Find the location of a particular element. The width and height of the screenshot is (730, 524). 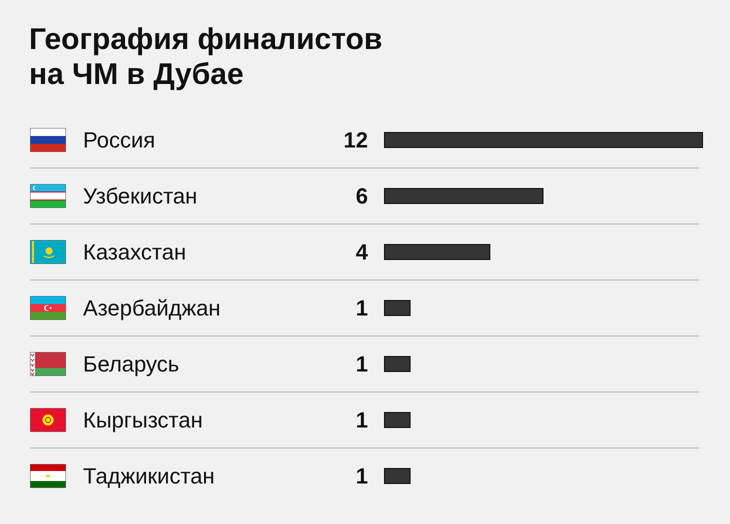

y-tick-label: Казахстан is located at coordinates (134, 252).